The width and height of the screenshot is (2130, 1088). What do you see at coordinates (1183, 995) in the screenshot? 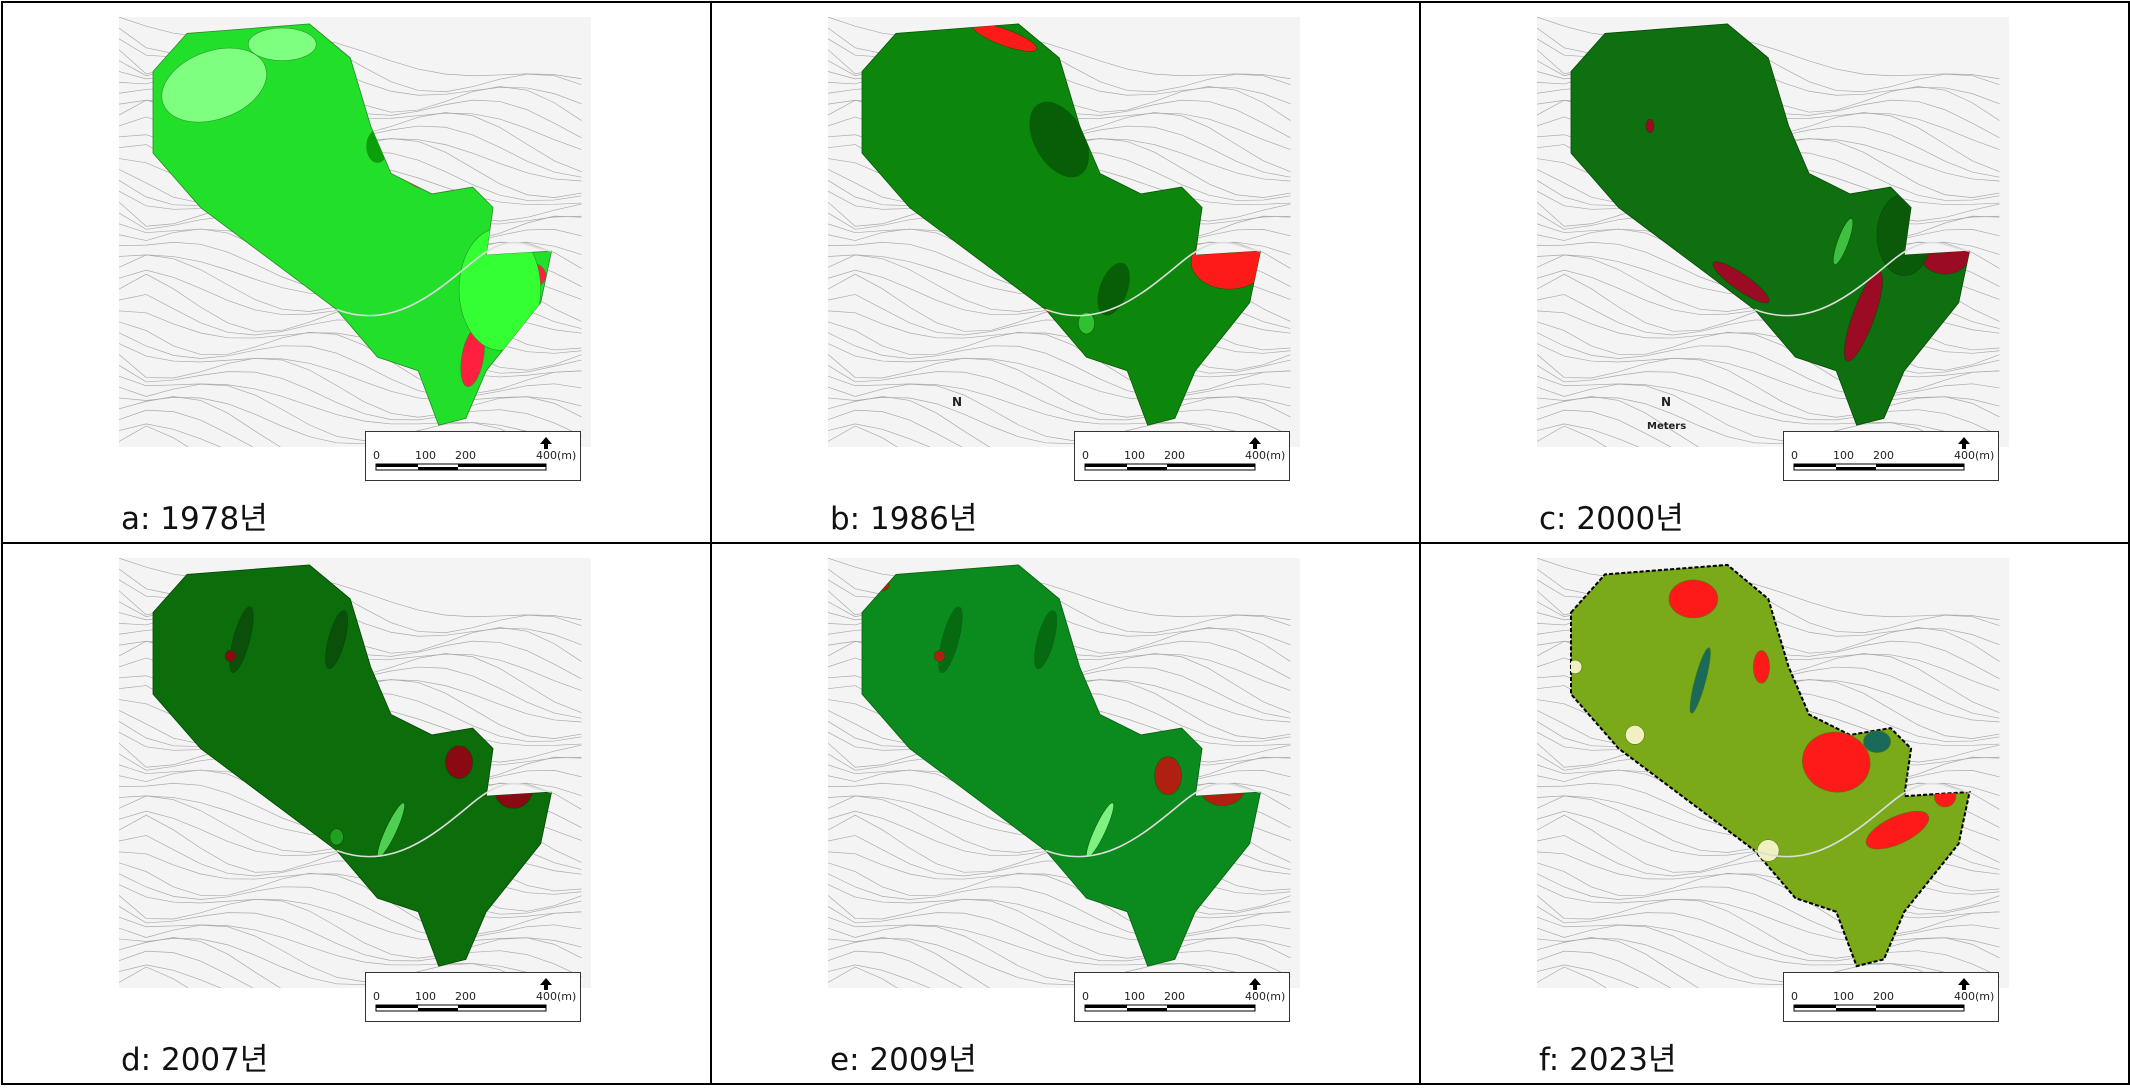
I see `scale-bar: 0 100 200 400(m)` at bounding box center [1183, 995].